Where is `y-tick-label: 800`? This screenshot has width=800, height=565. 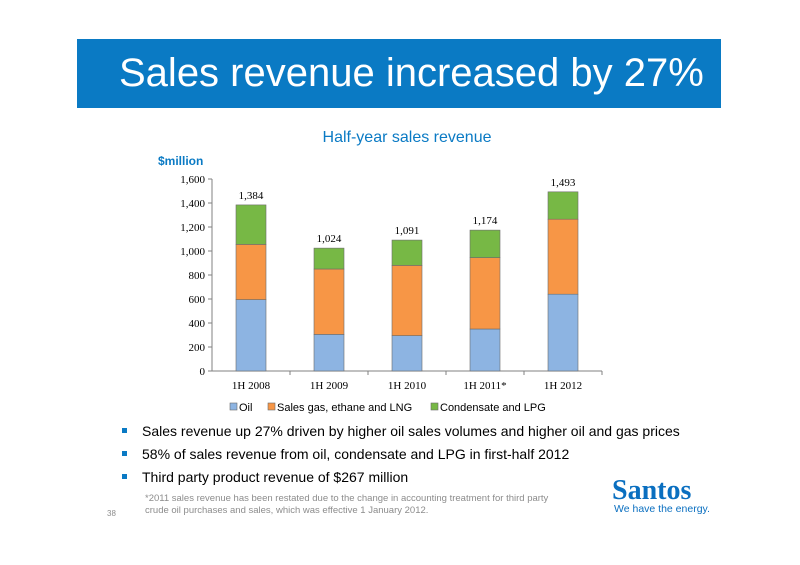
y-tick-label: 800 is located at coordinates (197, 276).